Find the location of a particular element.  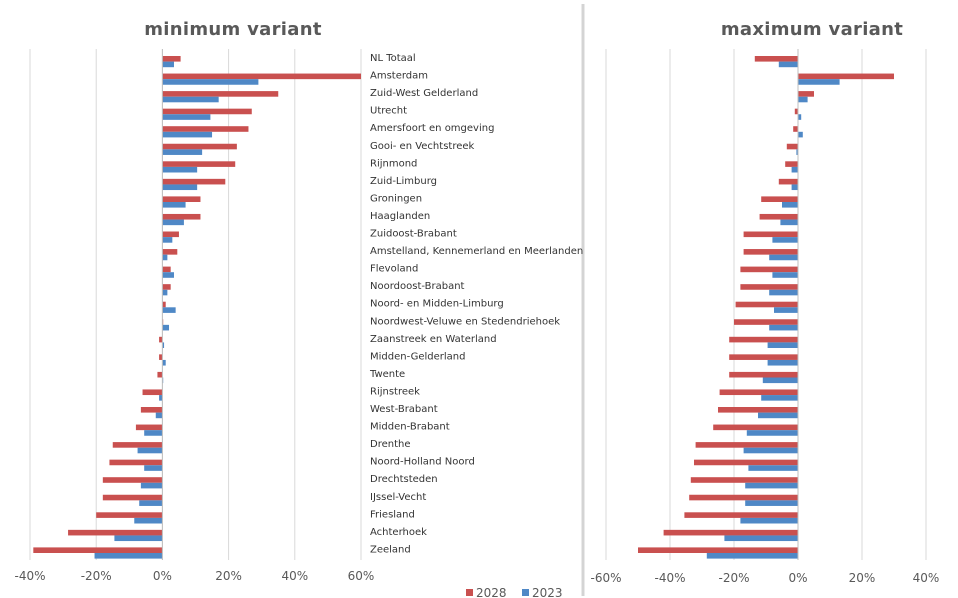

x-tick-label: 0% is located at coordinates (797, 578).